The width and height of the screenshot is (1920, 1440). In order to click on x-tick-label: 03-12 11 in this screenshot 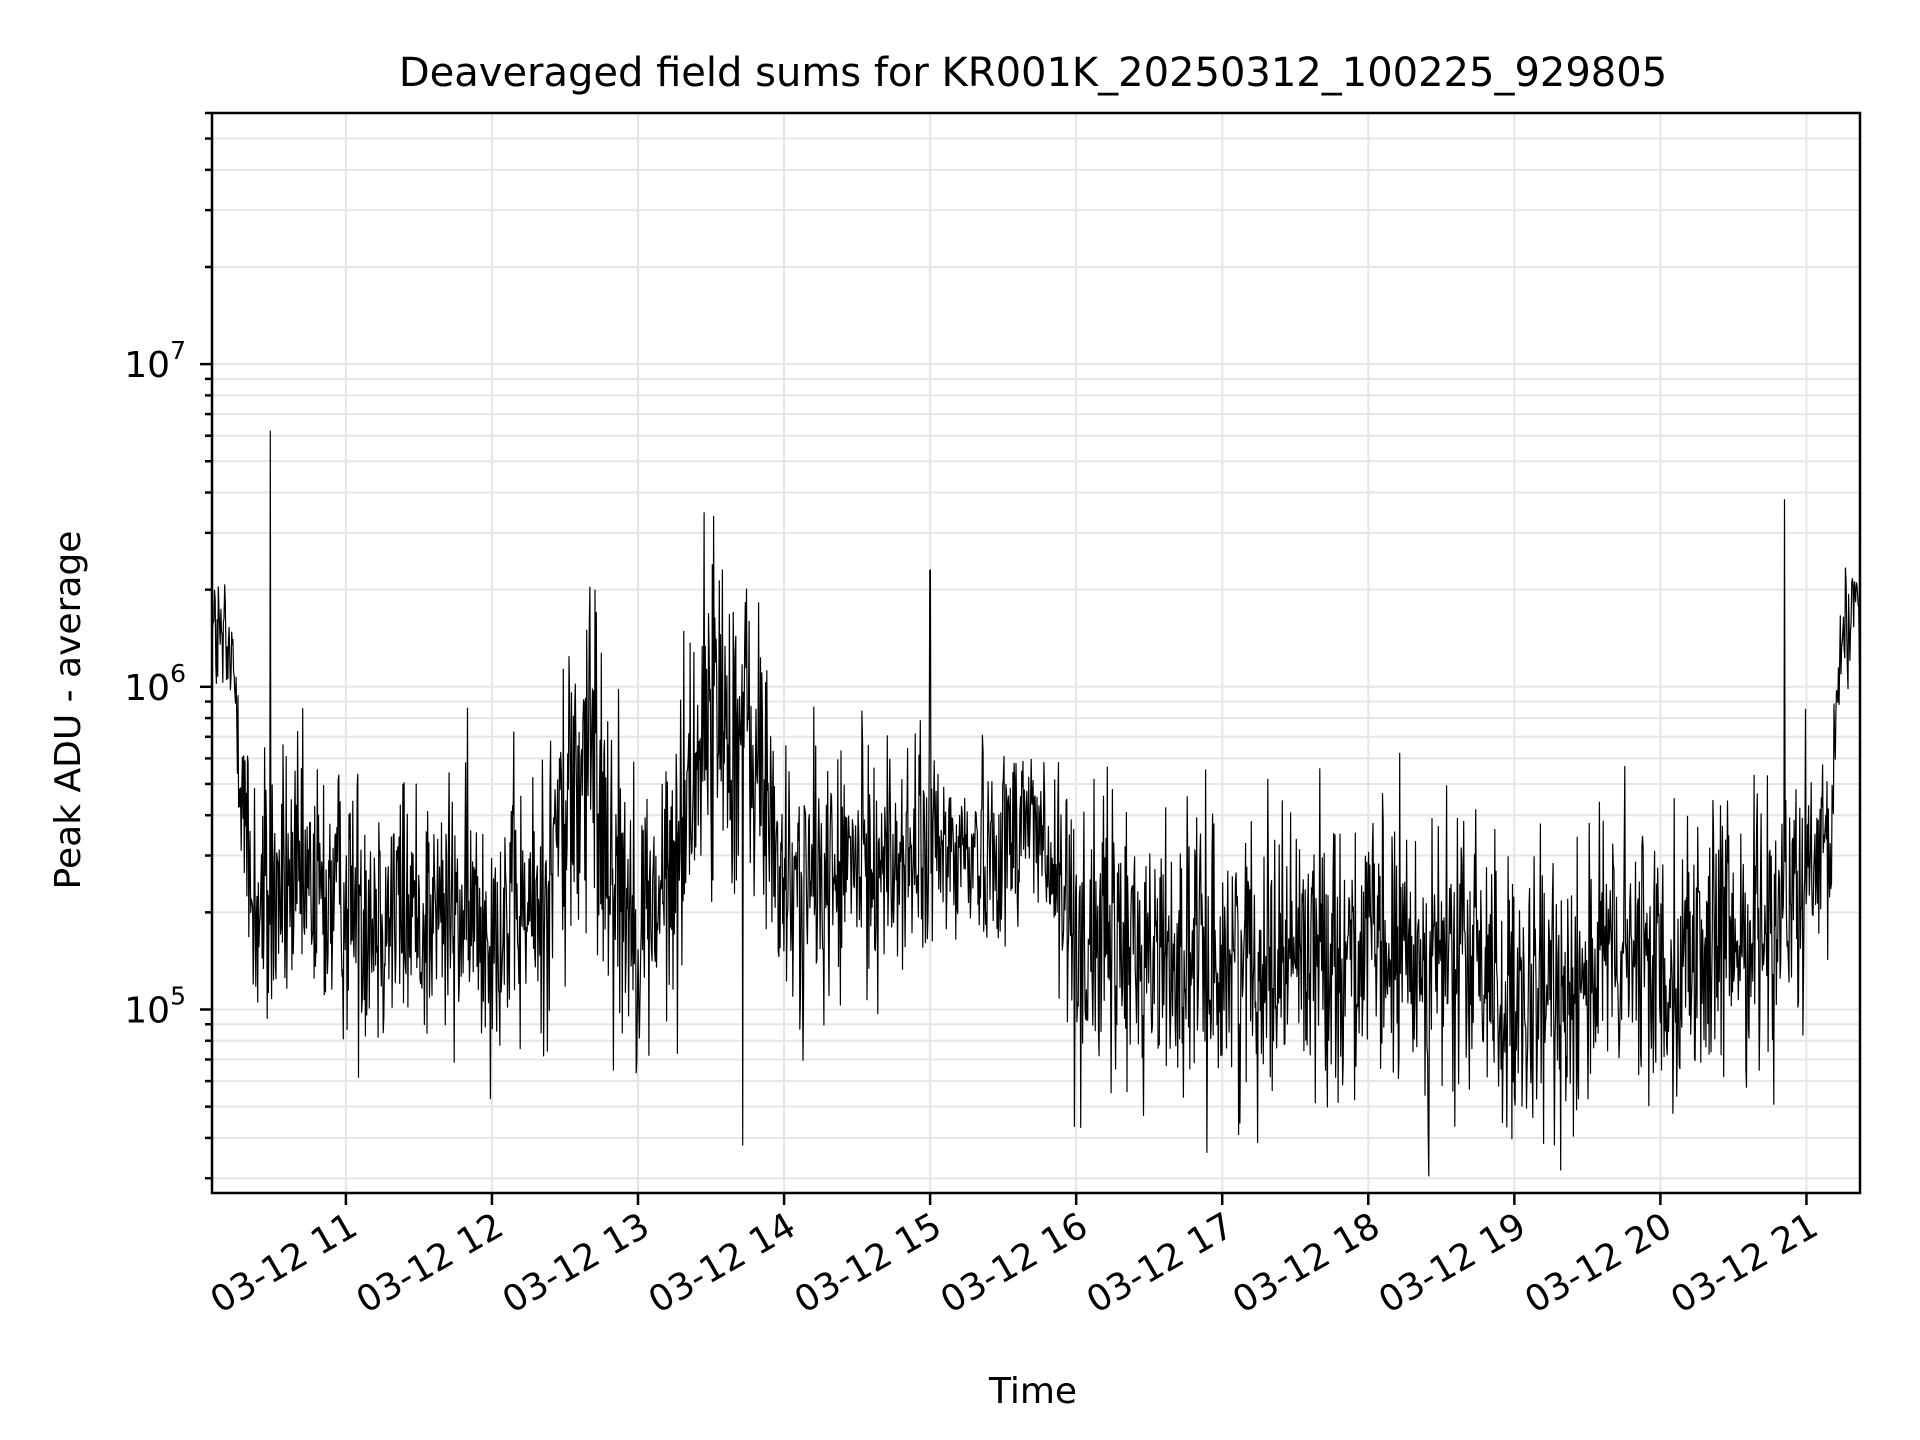, I will do `click(284, 1263)`.